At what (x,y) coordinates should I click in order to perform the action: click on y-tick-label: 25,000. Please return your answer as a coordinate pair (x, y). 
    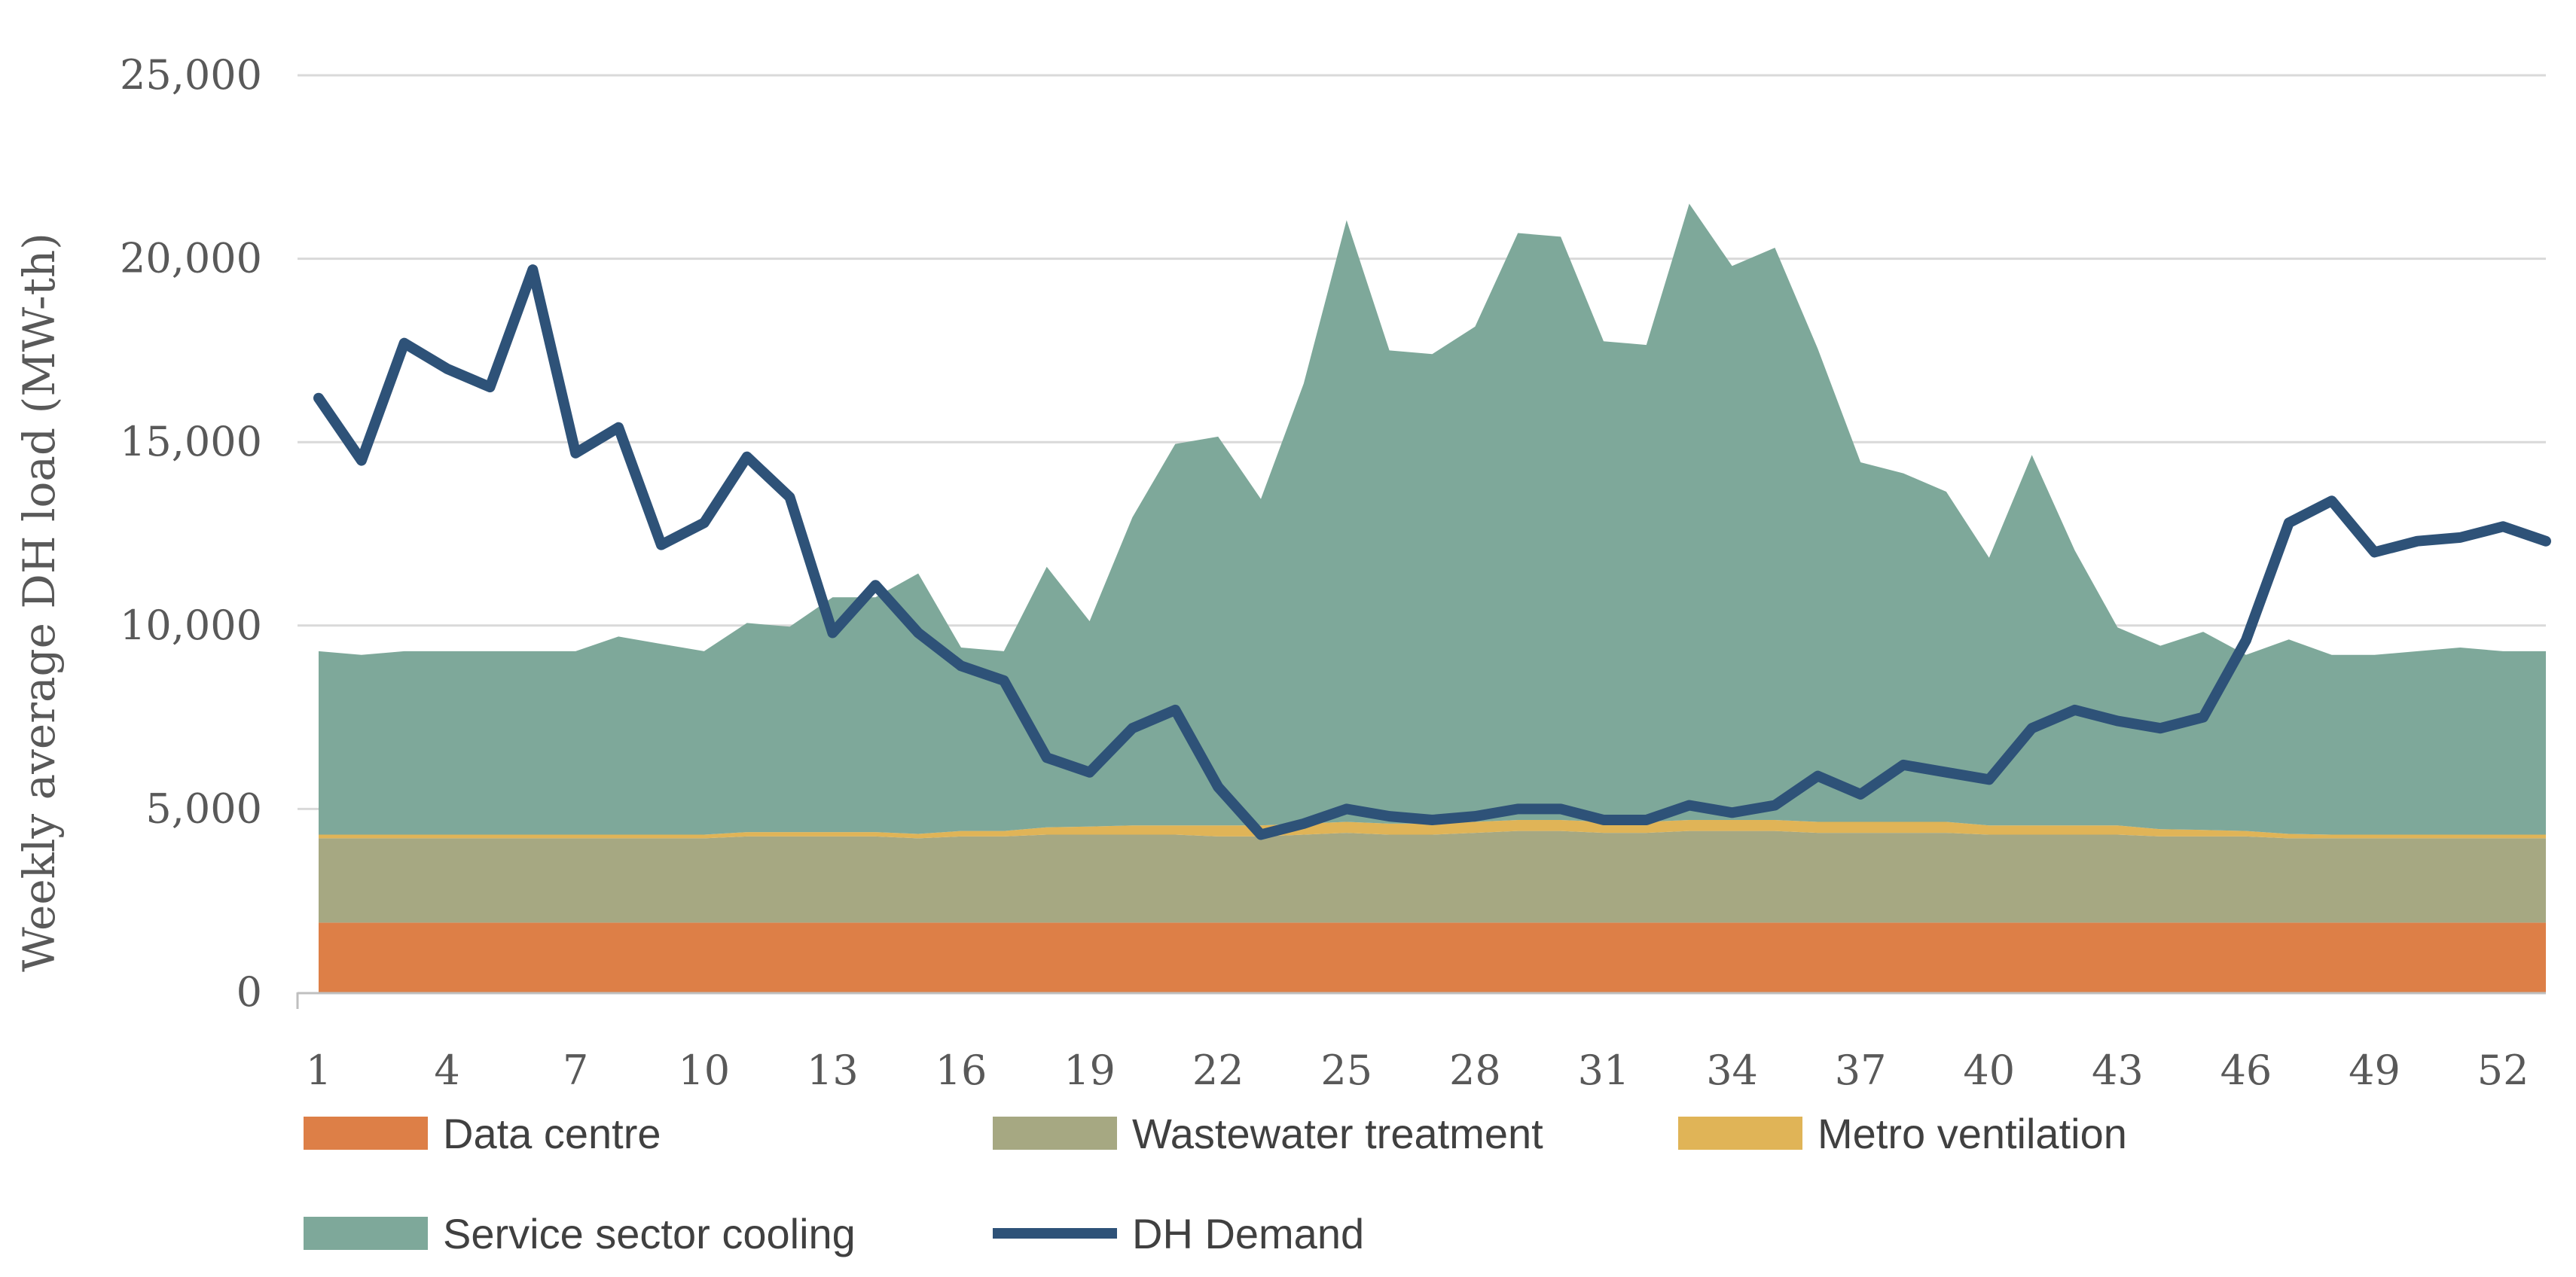
    Looking at the image, I should click on (191, 75).